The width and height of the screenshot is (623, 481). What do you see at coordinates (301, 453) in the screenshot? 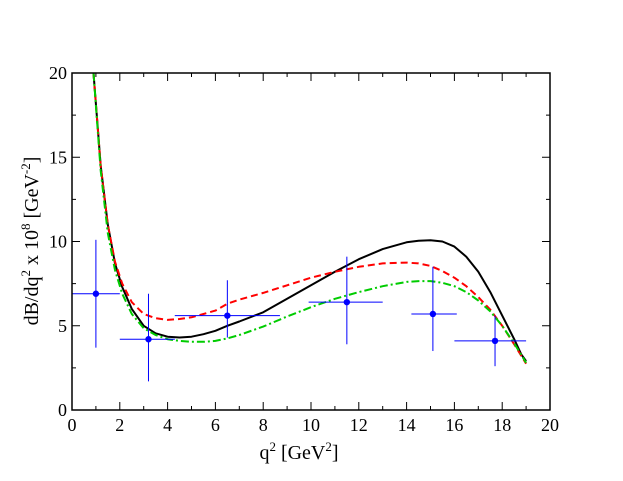
I see `x-axis-title-unit: [GeV` at bounding box center [301, 453].